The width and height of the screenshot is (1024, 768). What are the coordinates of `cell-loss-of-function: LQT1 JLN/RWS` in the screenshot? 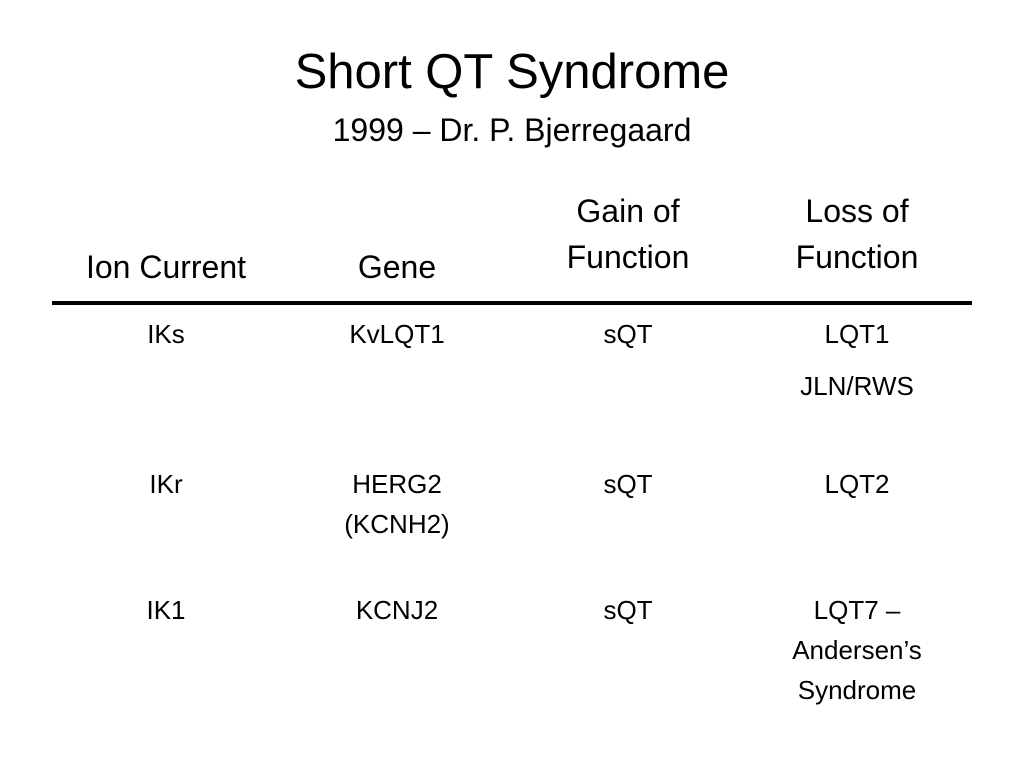 It's located at (857, 360).